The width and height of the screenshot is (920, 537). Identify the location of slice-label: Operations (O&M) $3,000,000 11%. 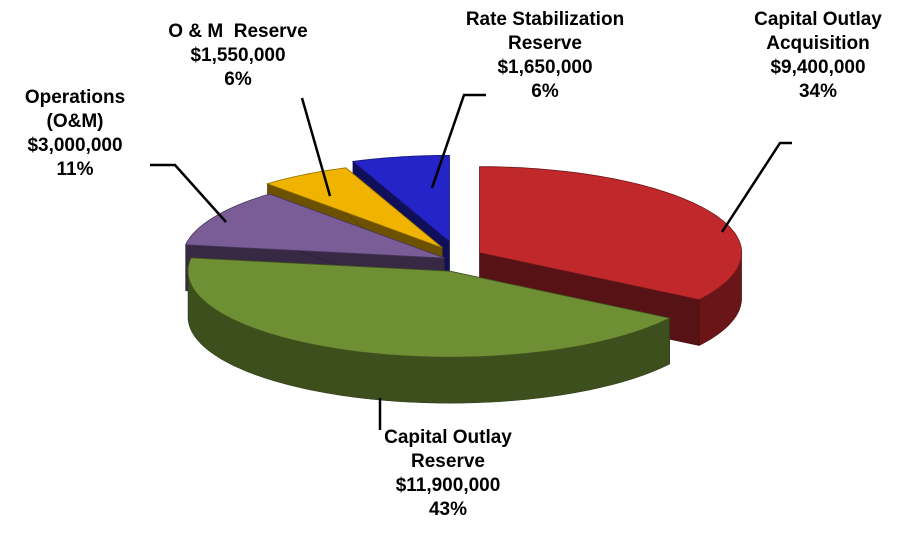
(75, 134).